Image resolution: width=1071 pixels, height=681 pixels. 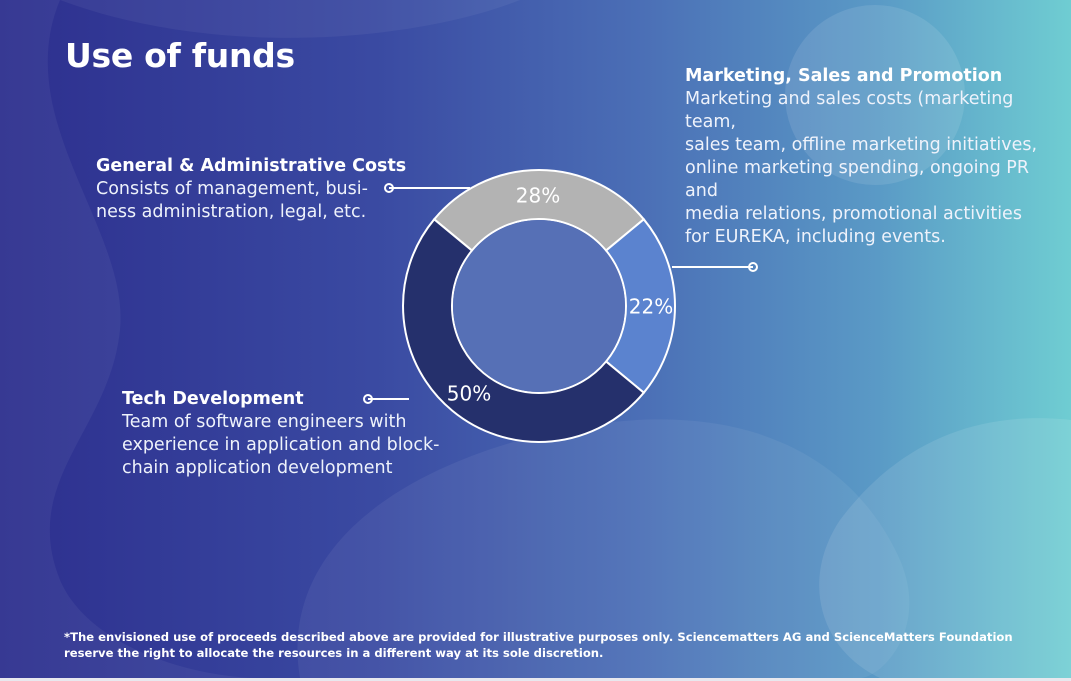 I want to click on connector-marketing-dot, so click(x=753, y=267).